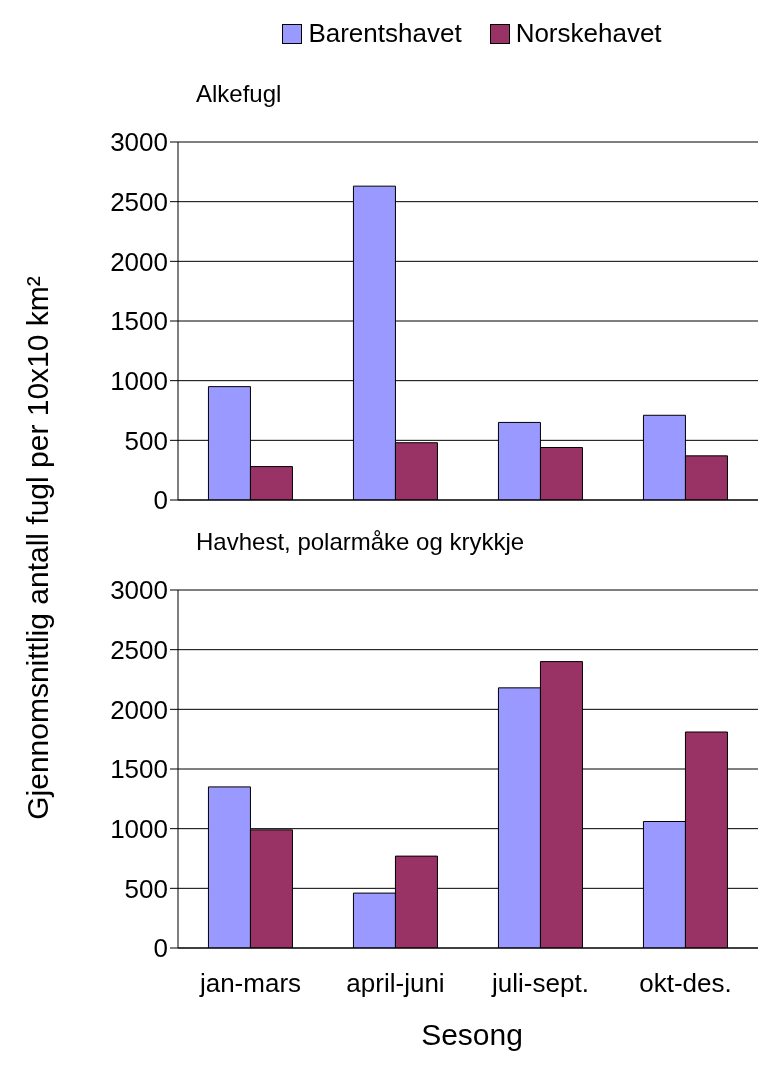 This screenshot has width=758, height=1073. I want to click on x-tick-label: okt-des., so click(685, 983).